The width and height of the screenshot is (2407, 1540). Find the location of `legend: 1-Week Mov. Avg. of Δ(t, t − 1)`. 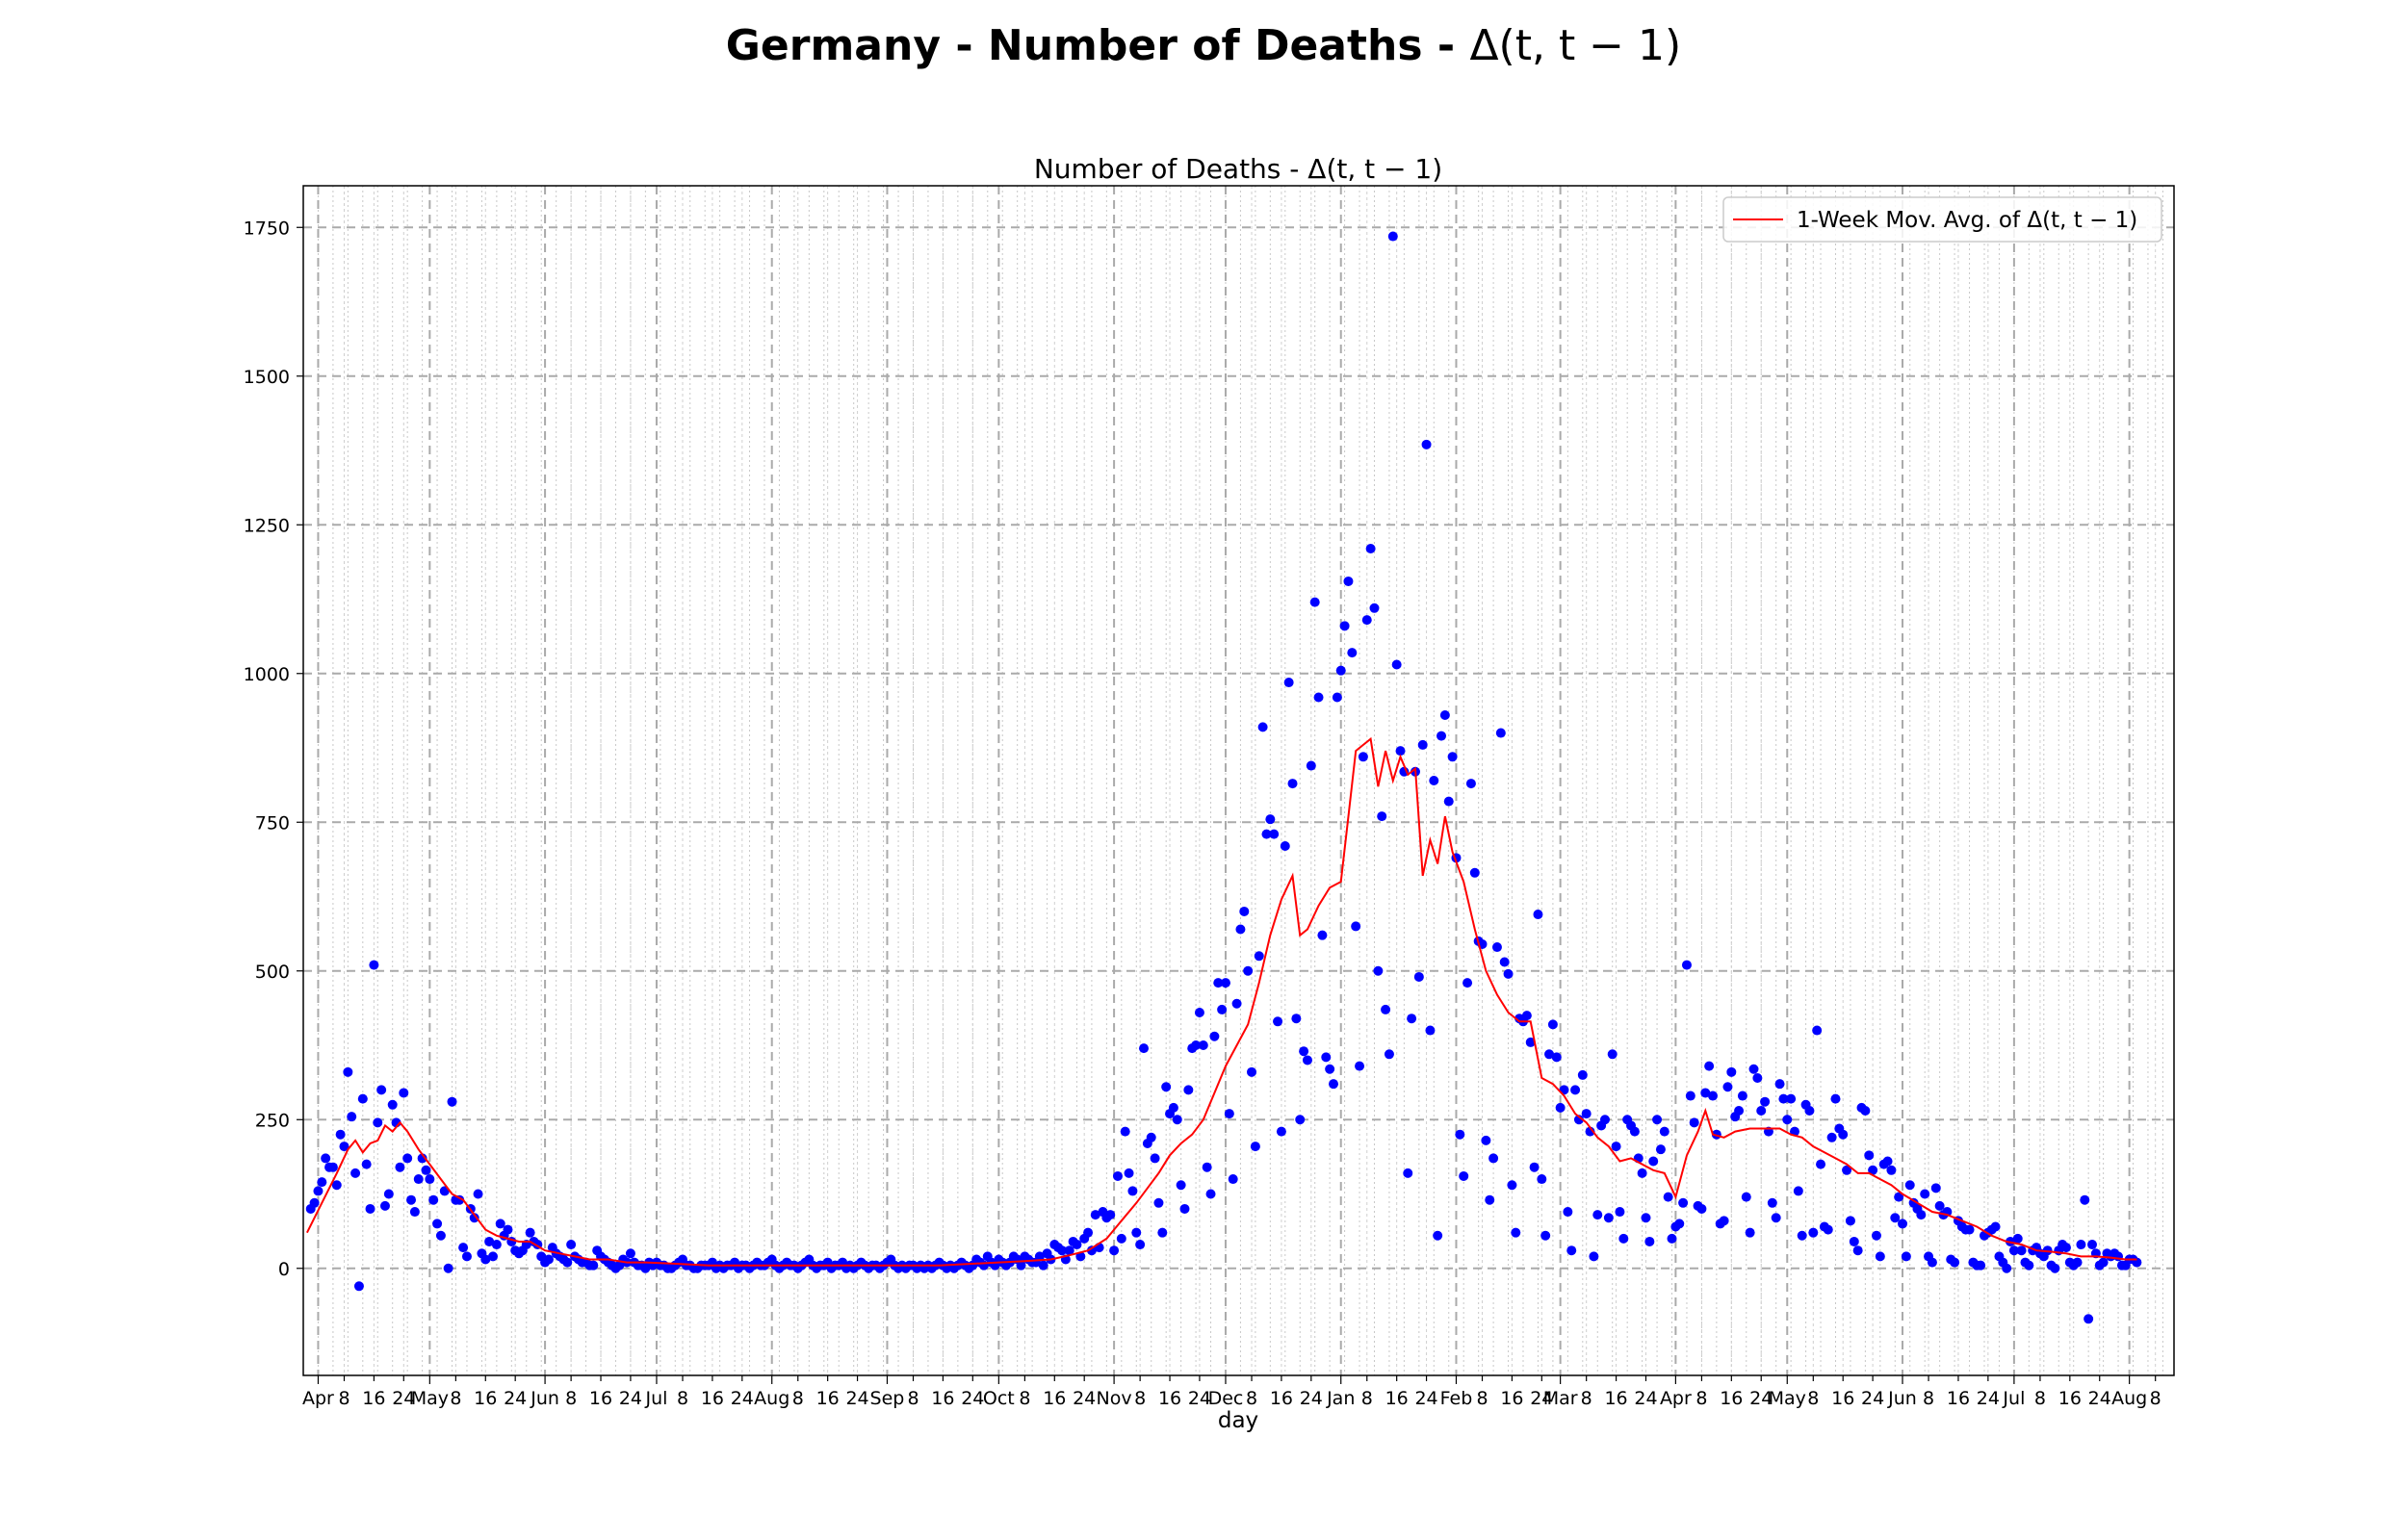

legend: 1-Week Mov. Avg. of Δ(t, t − 1) is located at coordinates (1942, 219).